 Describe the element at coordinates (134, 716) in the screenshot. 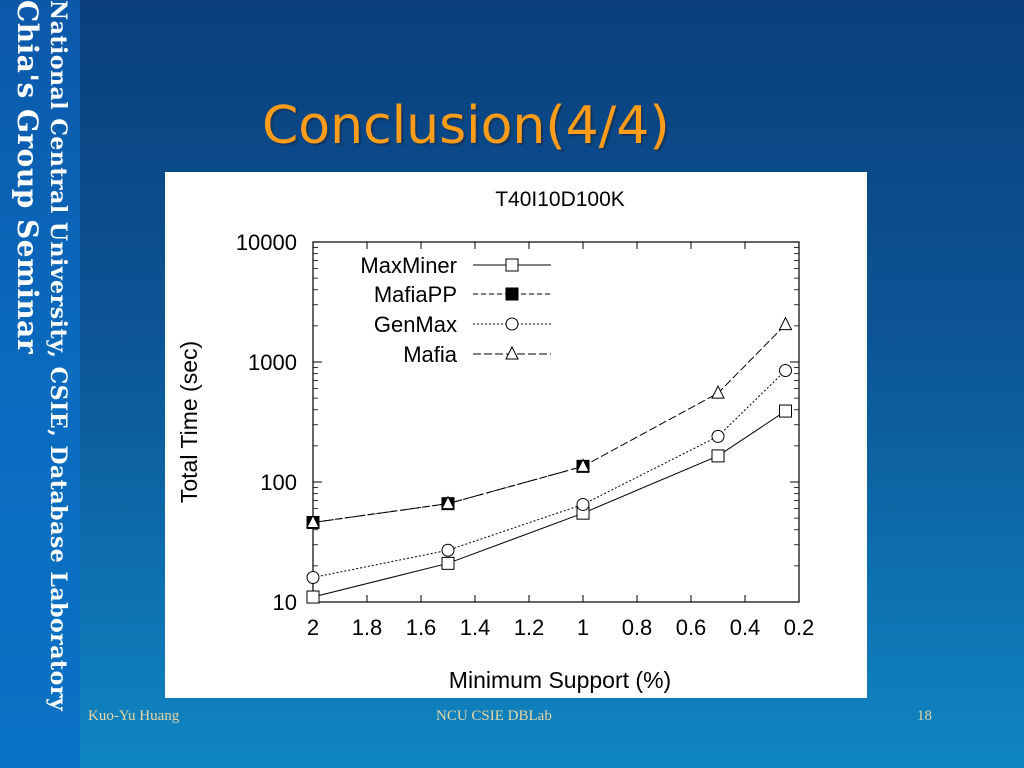

I see `footer-author: Kuo-Yu Huang` at that location.